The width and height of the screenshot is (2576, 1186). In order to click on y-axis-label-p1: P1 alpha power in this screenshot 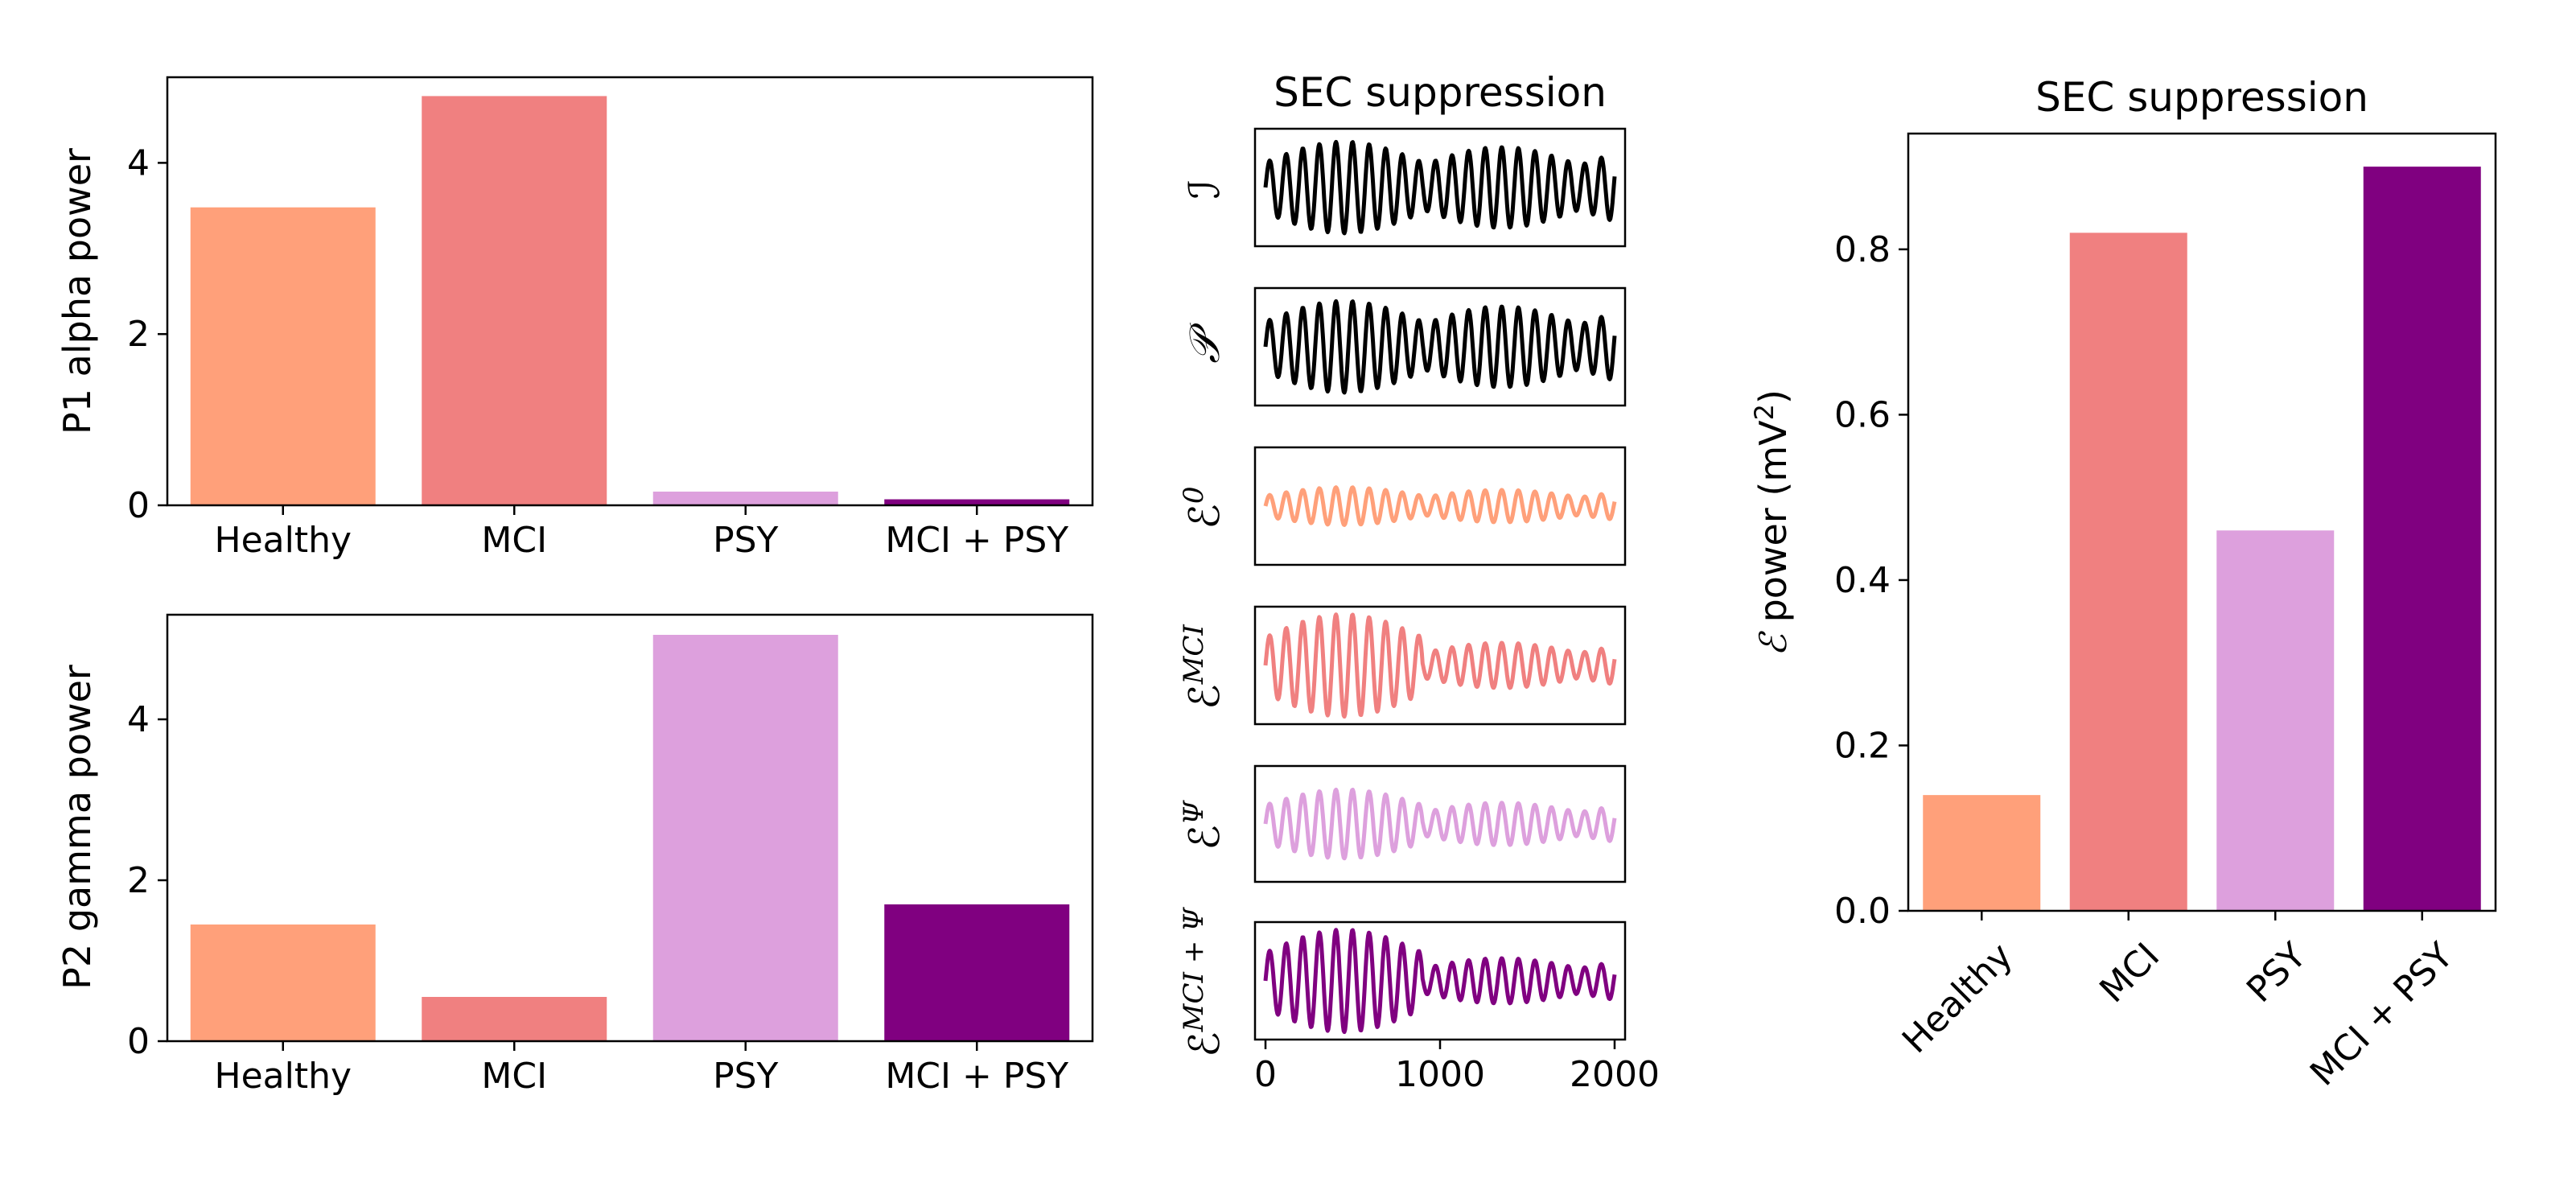, I will do `click(77, 291)`.